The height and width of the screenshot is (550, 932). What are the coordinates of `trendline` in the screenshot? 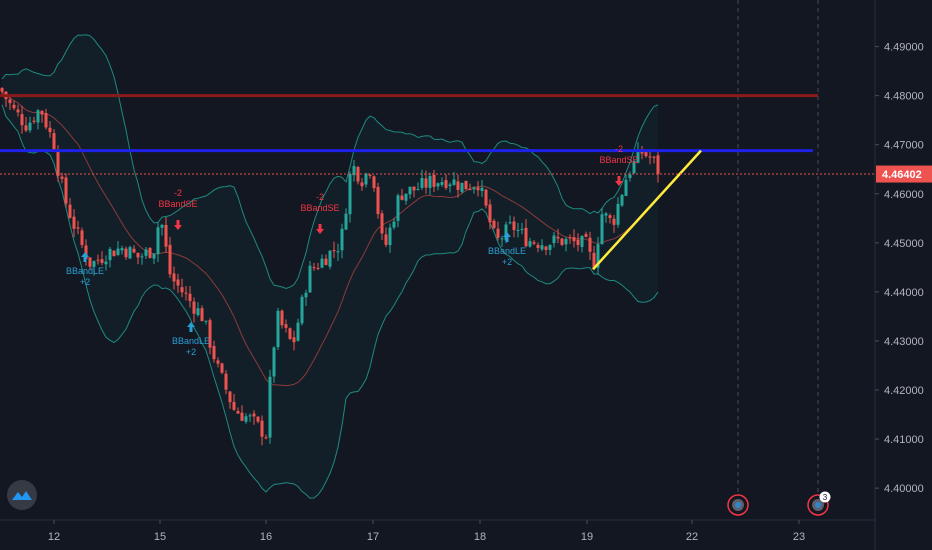 It's located at (647, 210).